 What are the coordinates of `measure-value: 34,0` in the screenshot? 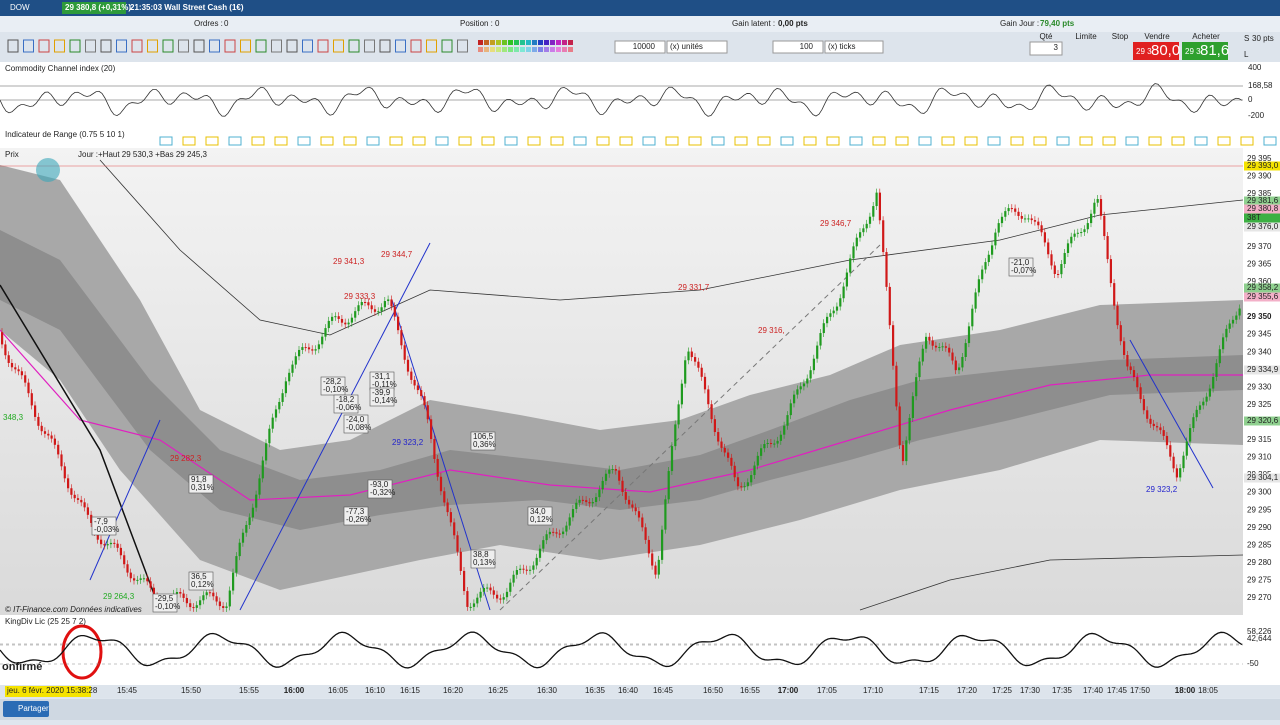 It's located at (538, 511).